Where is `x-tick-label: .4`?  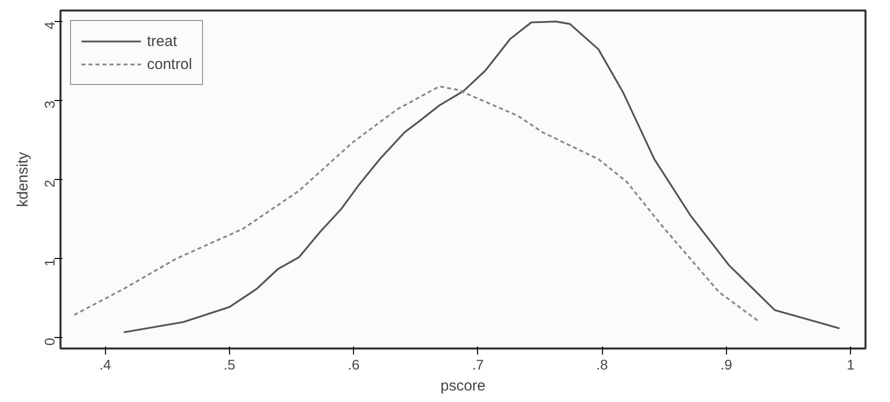
x-tick-label: .4 is located at coordinates (105, 364).